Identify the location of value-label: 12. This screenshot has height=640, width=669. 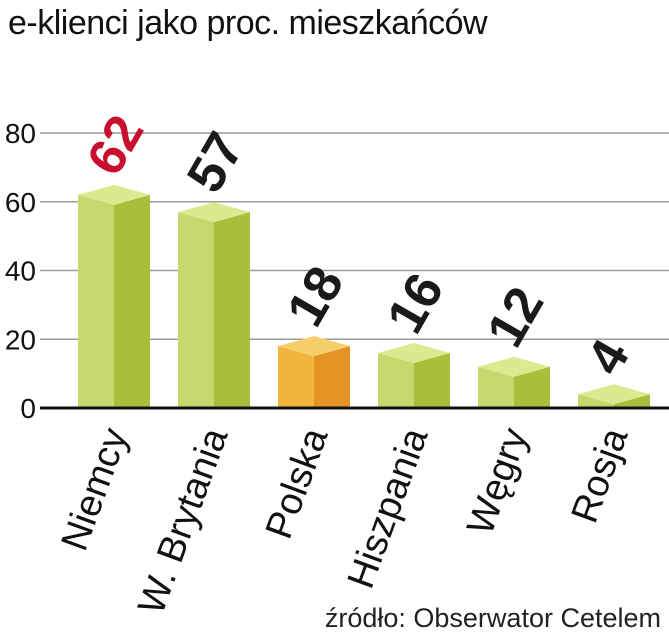
(515, 317).